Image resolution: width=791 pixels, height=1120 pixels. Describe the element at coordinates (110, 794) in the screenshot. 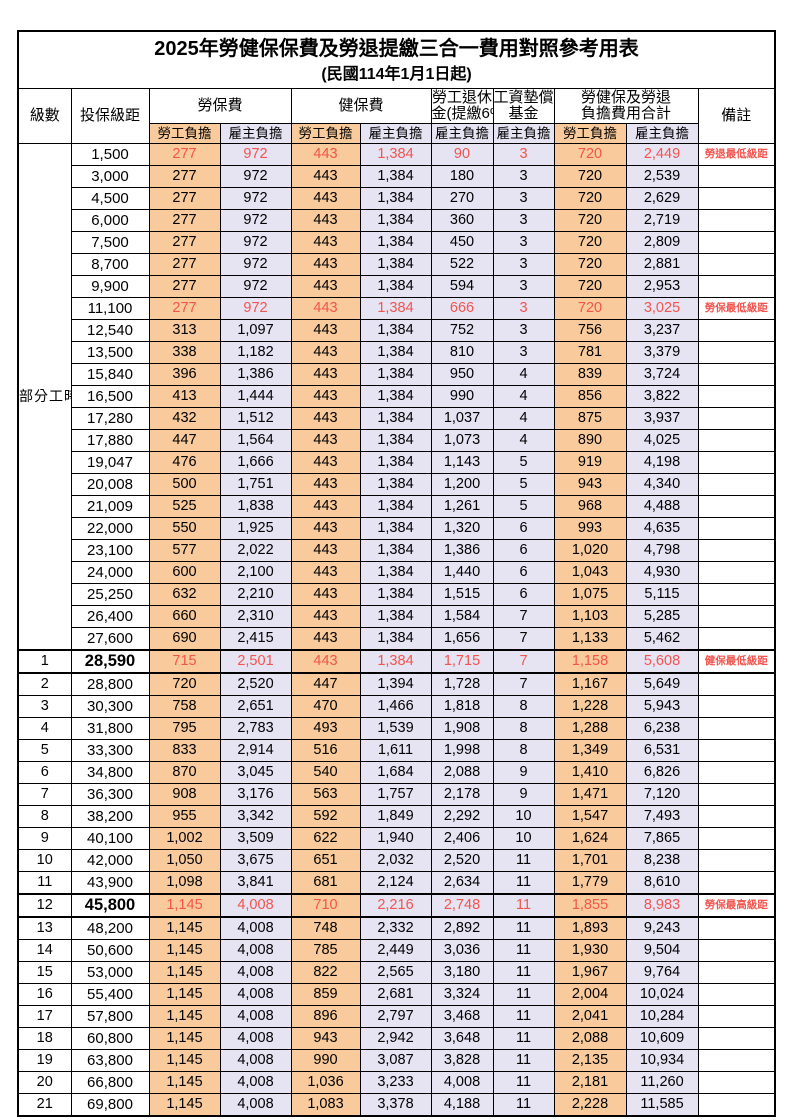

I see `bracket-cell: 36,300` at that location.